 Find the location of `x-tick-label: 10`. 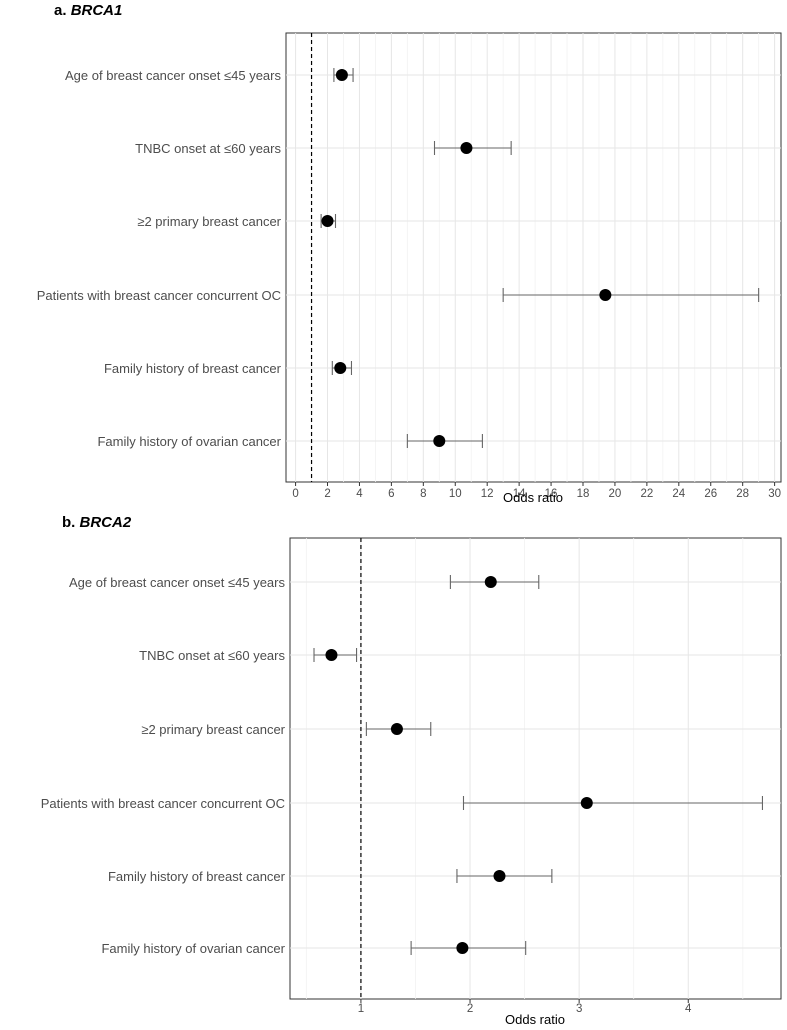

x-tick-label: 10 is located at coordinates (455, 494).